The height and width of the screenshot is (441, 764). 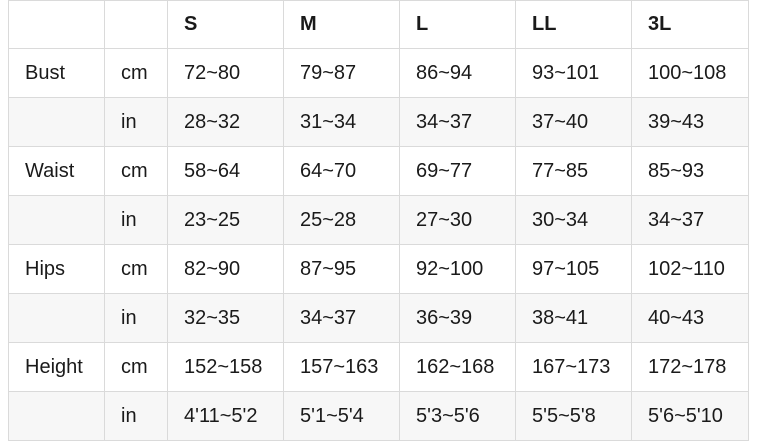 What do you see at coordinates (457, 220) in the screenshot?
I see `size-value: 27~30` at bounding box center [457, 220].